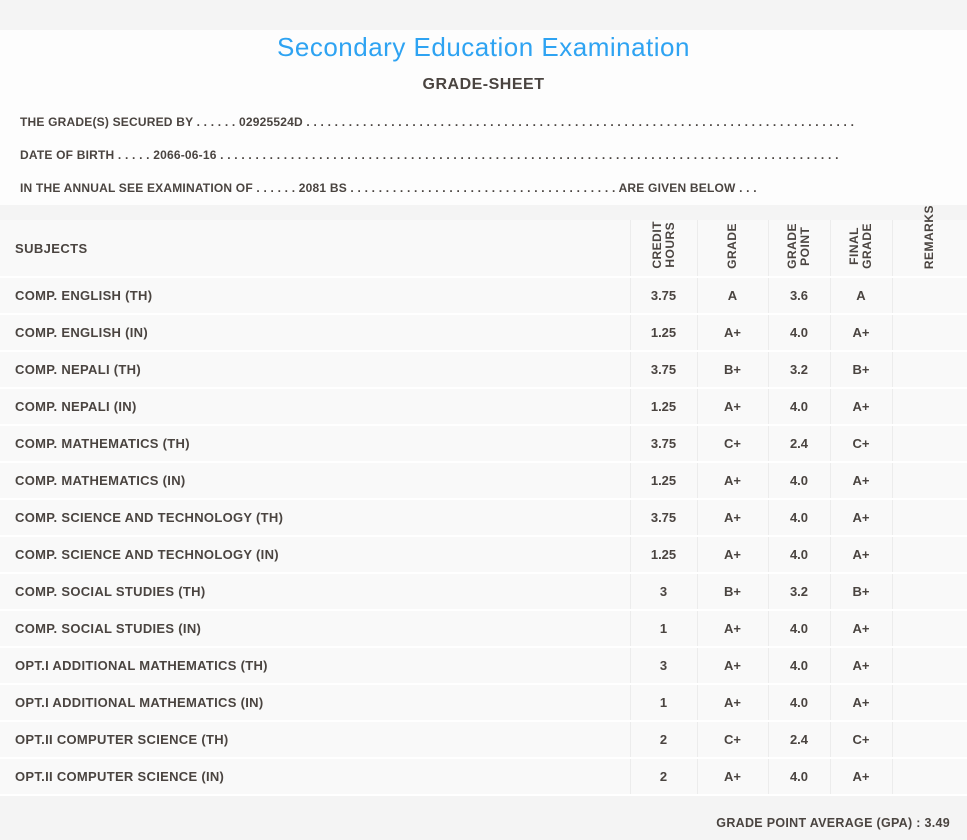  What do you see at coordinates (315, 444) in the screenshot?
I see `subject-cell: COMP. MATHEMATICS (TH)` at bounding box center [315, 444].